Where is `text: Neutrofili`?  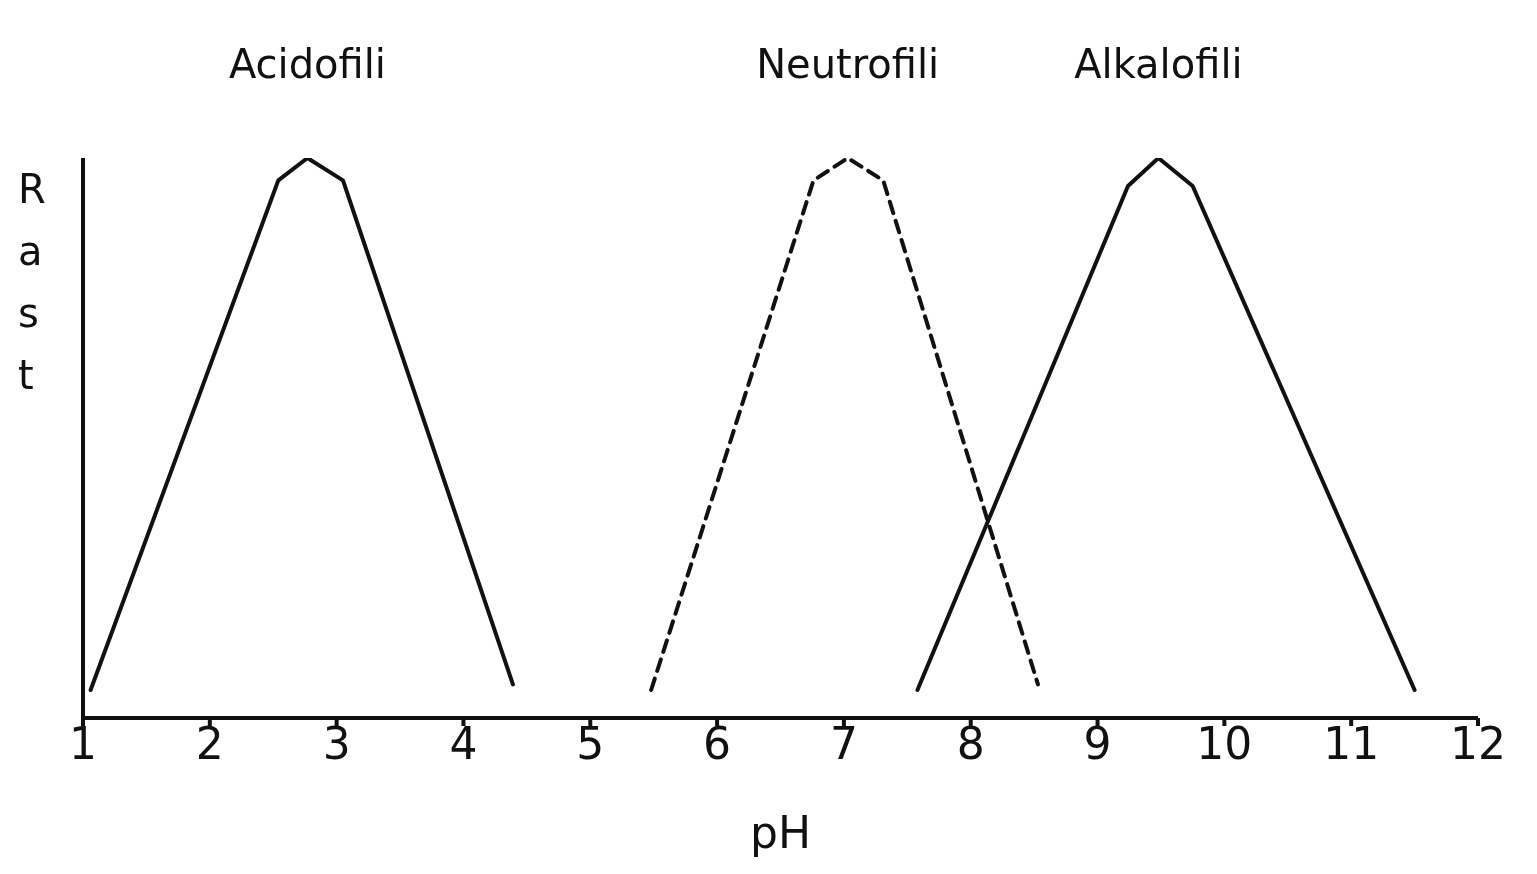
text: Neutrofili is located at coordinates (848, 64).